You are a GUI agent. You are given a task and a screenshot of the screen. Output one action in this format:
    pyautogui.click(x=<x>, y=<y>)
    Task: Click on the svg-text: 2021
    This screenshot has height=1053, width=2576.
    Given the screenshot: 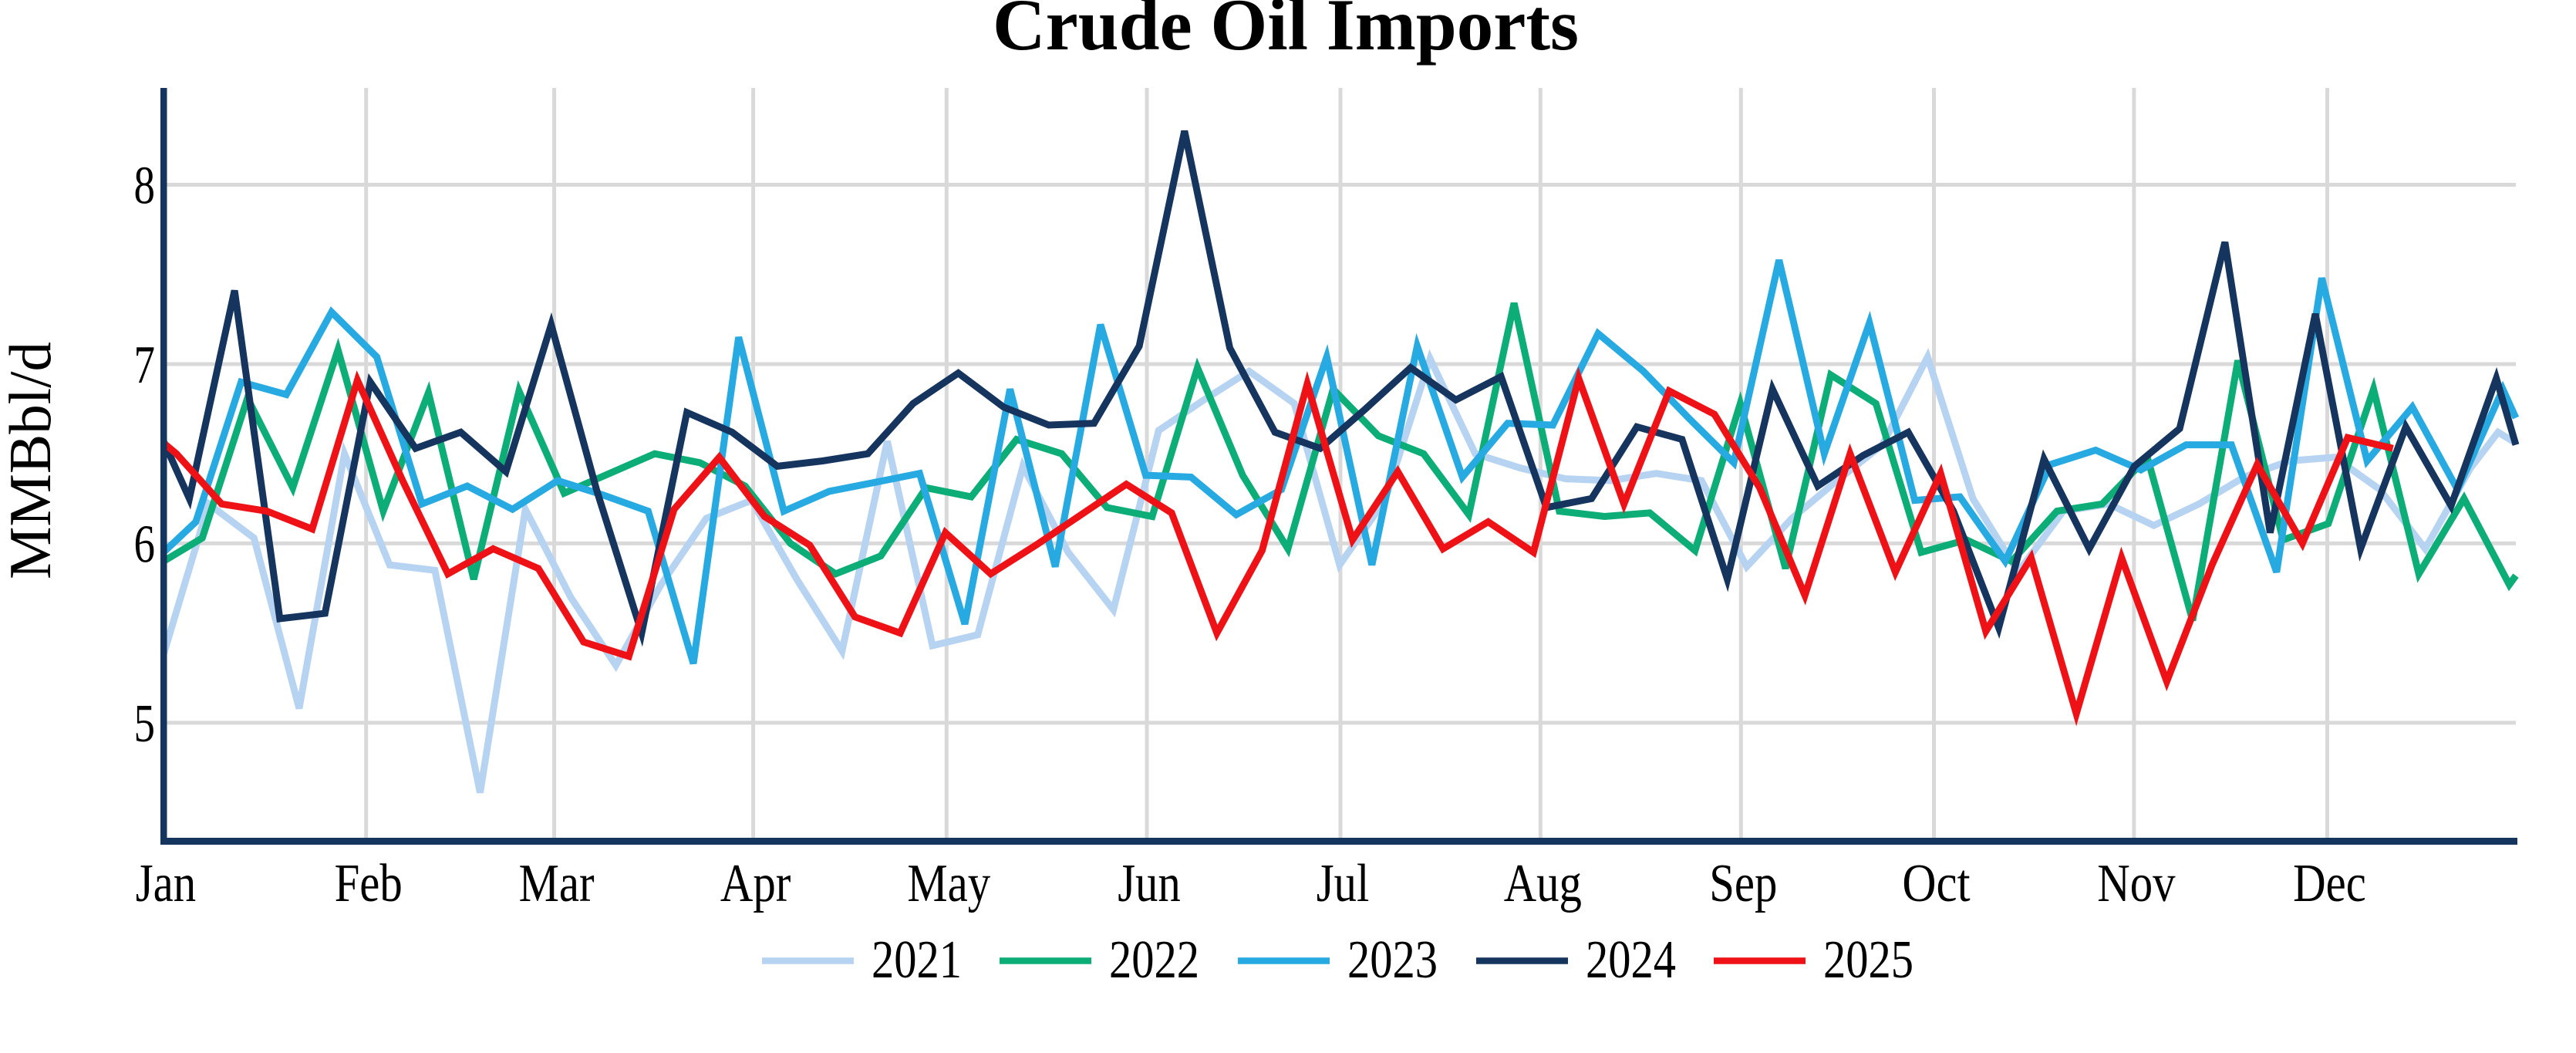 What is the action you would take?
    pyautogui.click(x=917, y=960)
    